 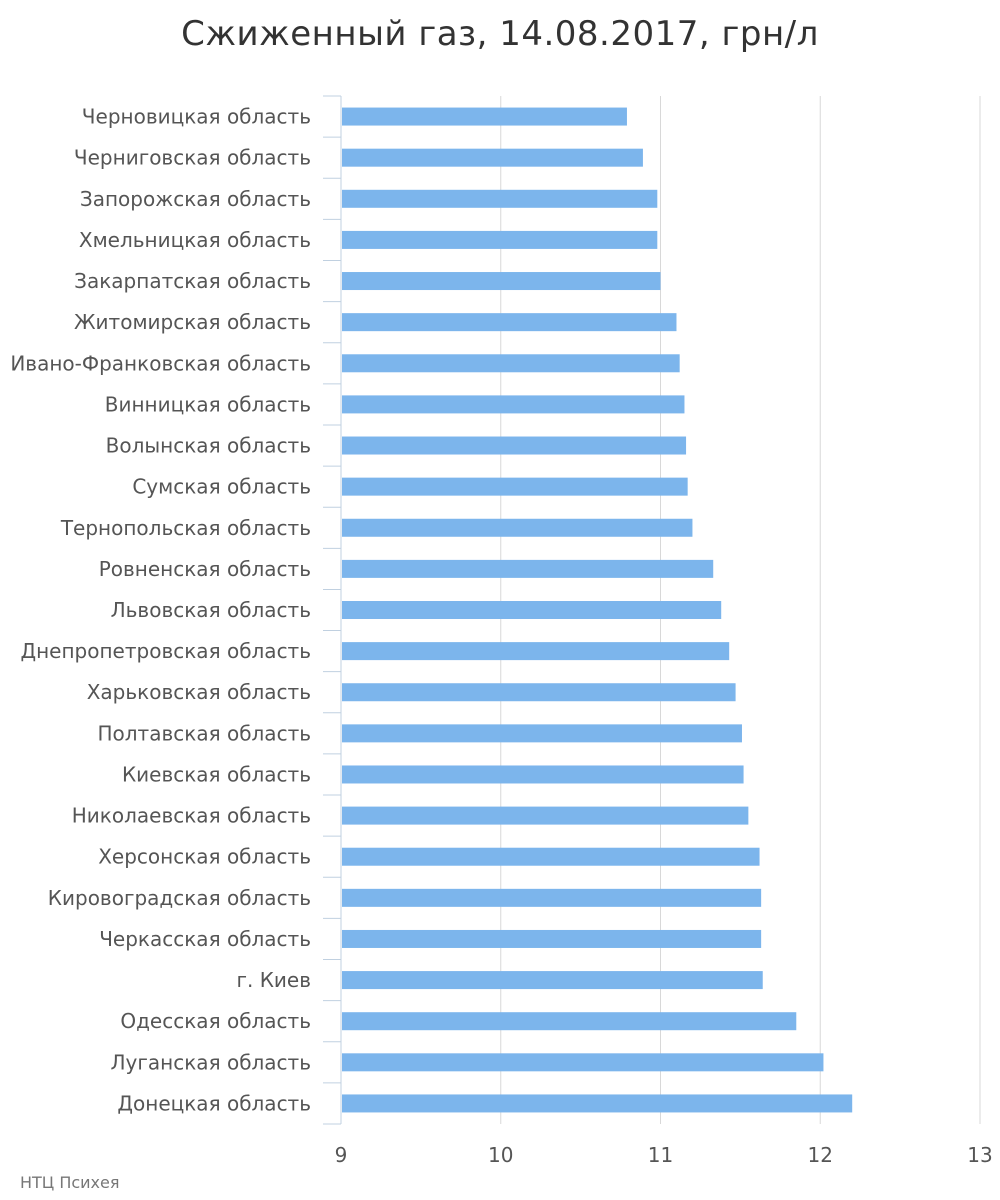 What do you see at coordinates (160, 363) in the screenshot?
I see `category-label: Ивано-Франковская область` at bounding box center [160, 363].